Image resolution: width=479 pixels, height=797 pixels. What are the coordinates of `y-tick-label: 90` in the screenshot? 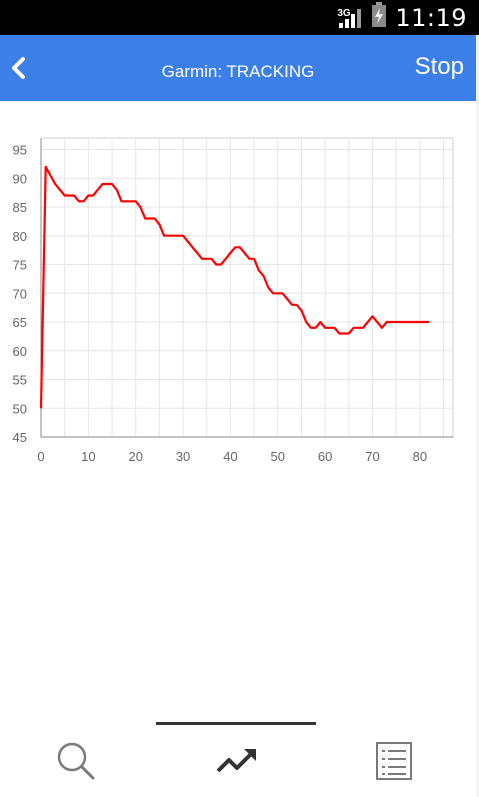 It's located at (20, 178).